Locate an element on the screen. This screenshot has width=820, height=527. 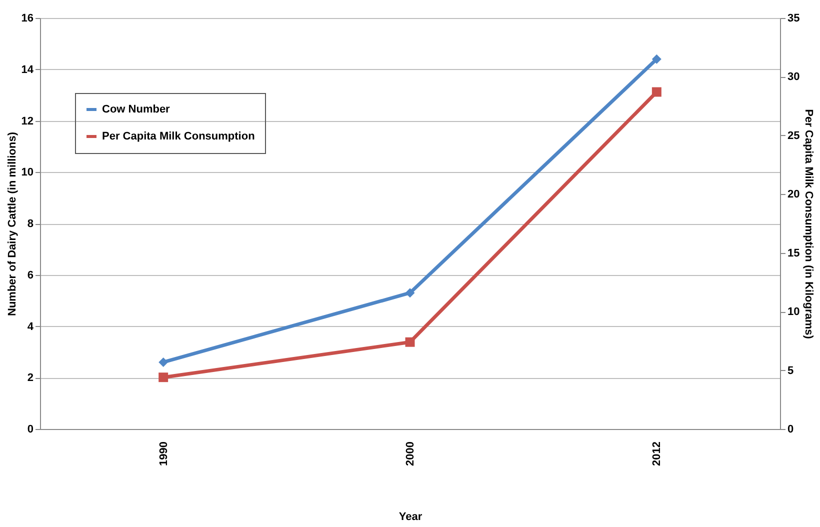
y2-tick-label: 5 is located at coordinates (791, 370).